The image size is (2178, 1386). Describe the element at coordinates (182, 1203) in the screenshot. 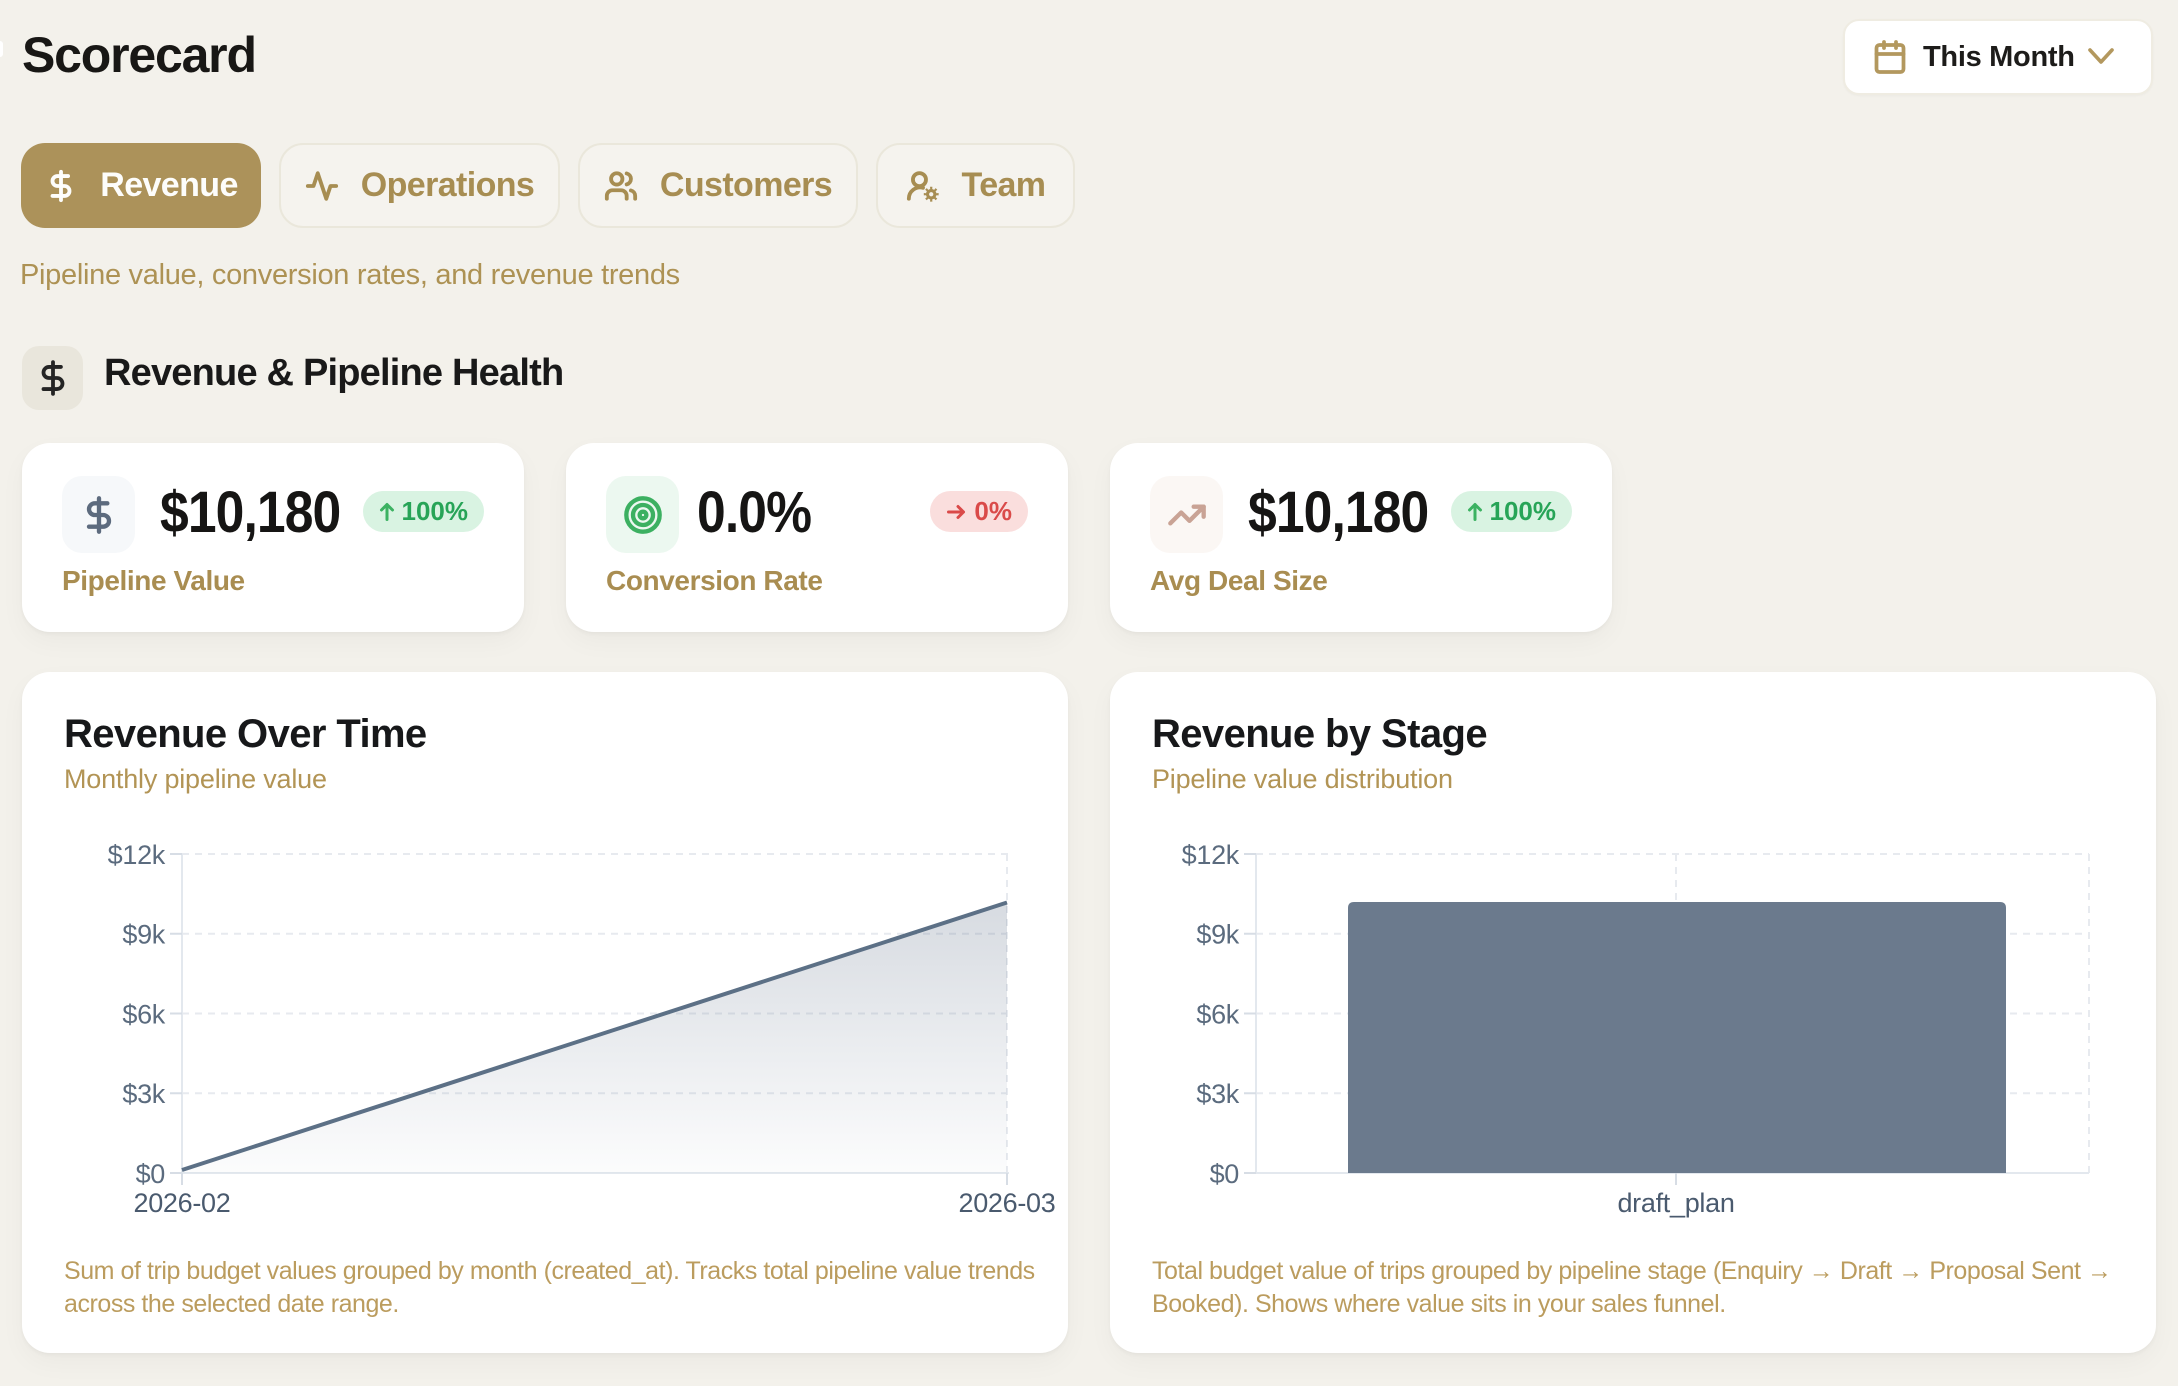

I see `svg-text: 2026-02` at that location.